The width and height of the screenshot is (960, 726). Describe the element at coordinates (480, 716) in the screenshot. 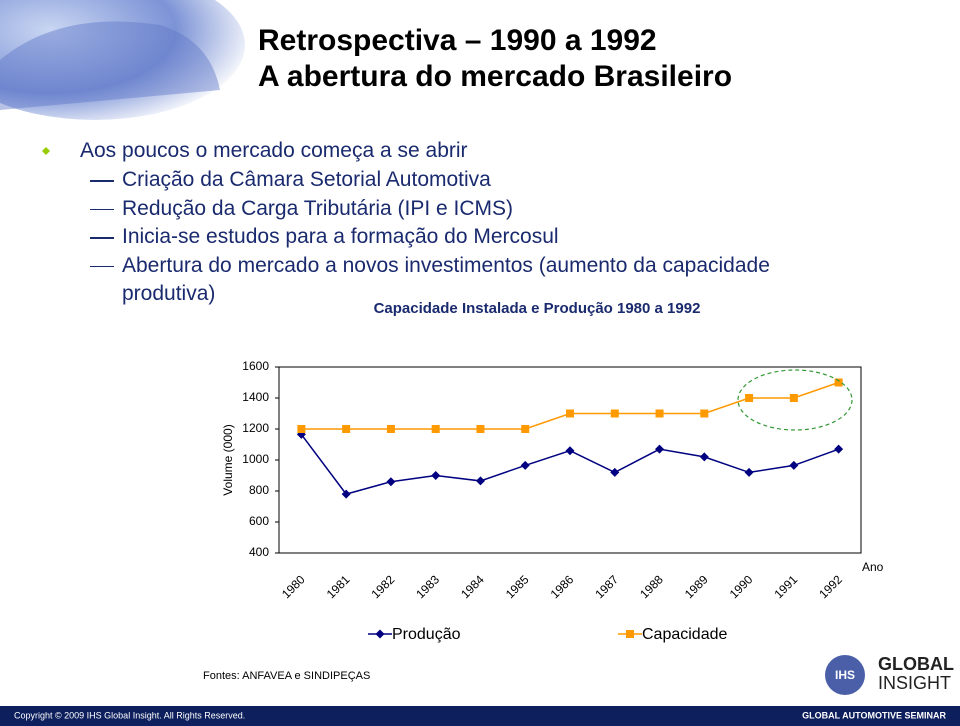

I see `footer-bar` at that location.